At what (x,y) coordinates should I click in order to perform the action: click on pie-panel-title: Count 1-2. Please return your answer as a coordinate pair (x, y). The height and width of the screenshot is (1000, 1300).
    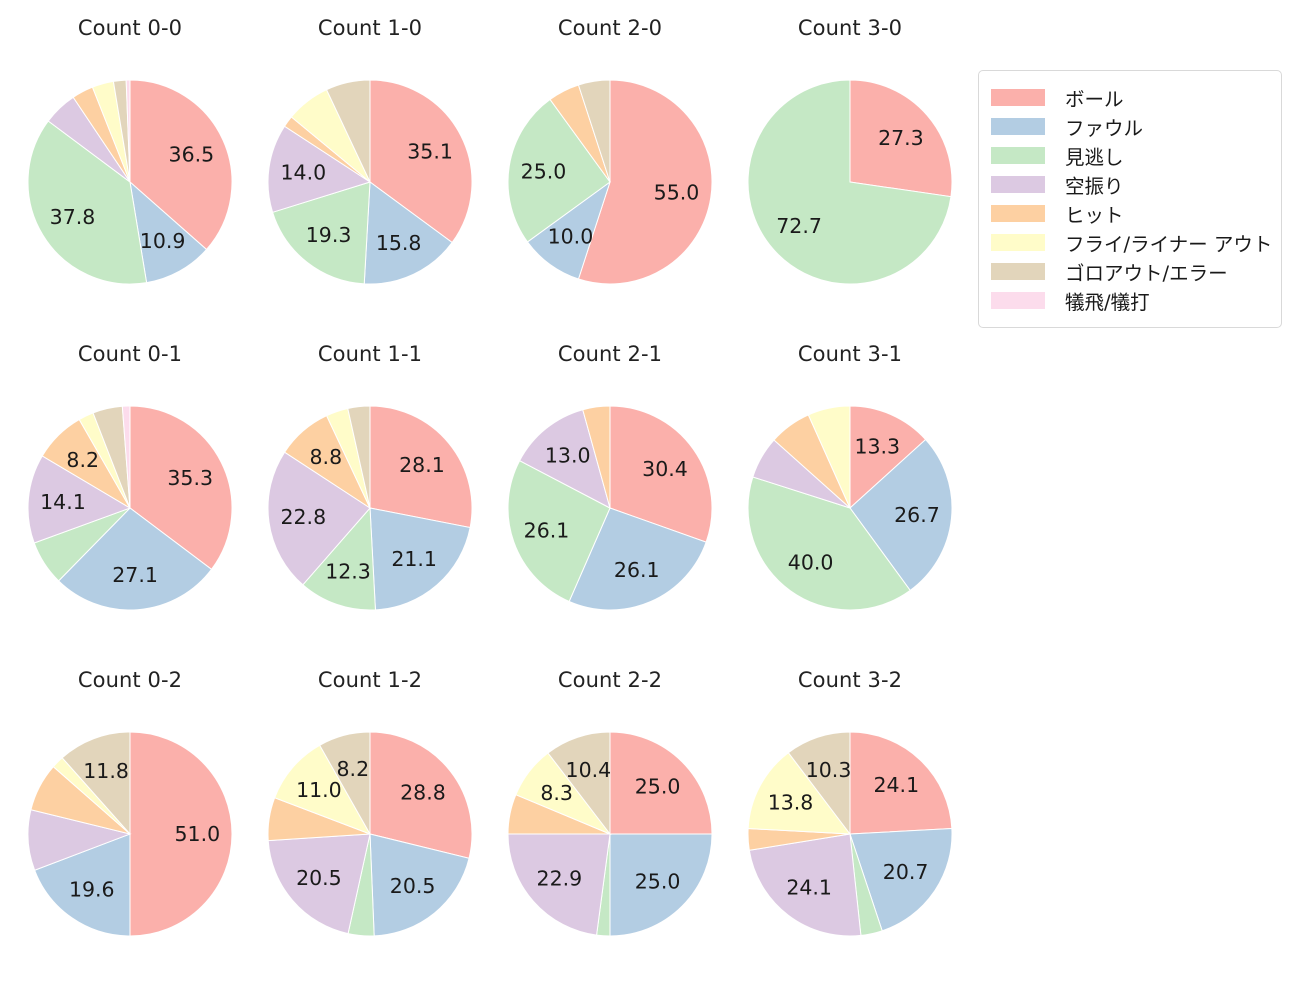
    Looking at the image, I should click on (370, 680).